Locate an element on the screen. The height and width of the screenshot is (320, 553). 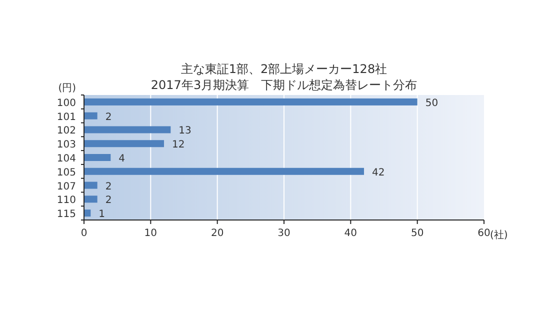
y-tick-label: 102 is located at coordinates (66, 131).